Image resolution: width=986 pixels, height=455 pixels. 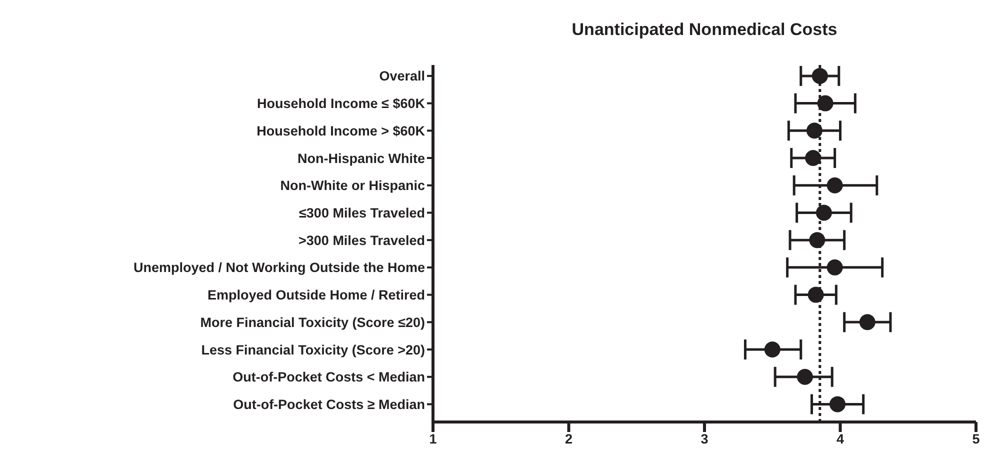 What do you see at coordinates (361, 240) in the screenshot?
I see `y-tick-label: >300 Miles Traveled` at bounding box center [361, 240].